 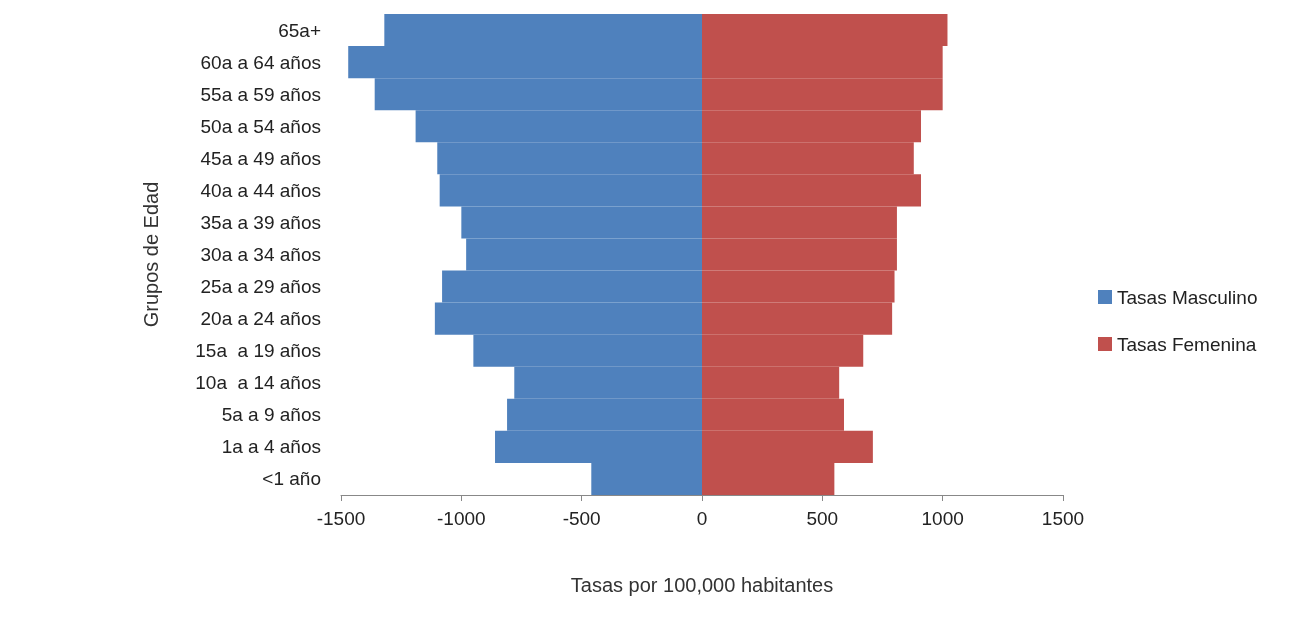 What do you see at coordinates (260, 254) in the screenshot?
I see `y-tick-label: 30a a 34 años` at bounding box center [260, 254].